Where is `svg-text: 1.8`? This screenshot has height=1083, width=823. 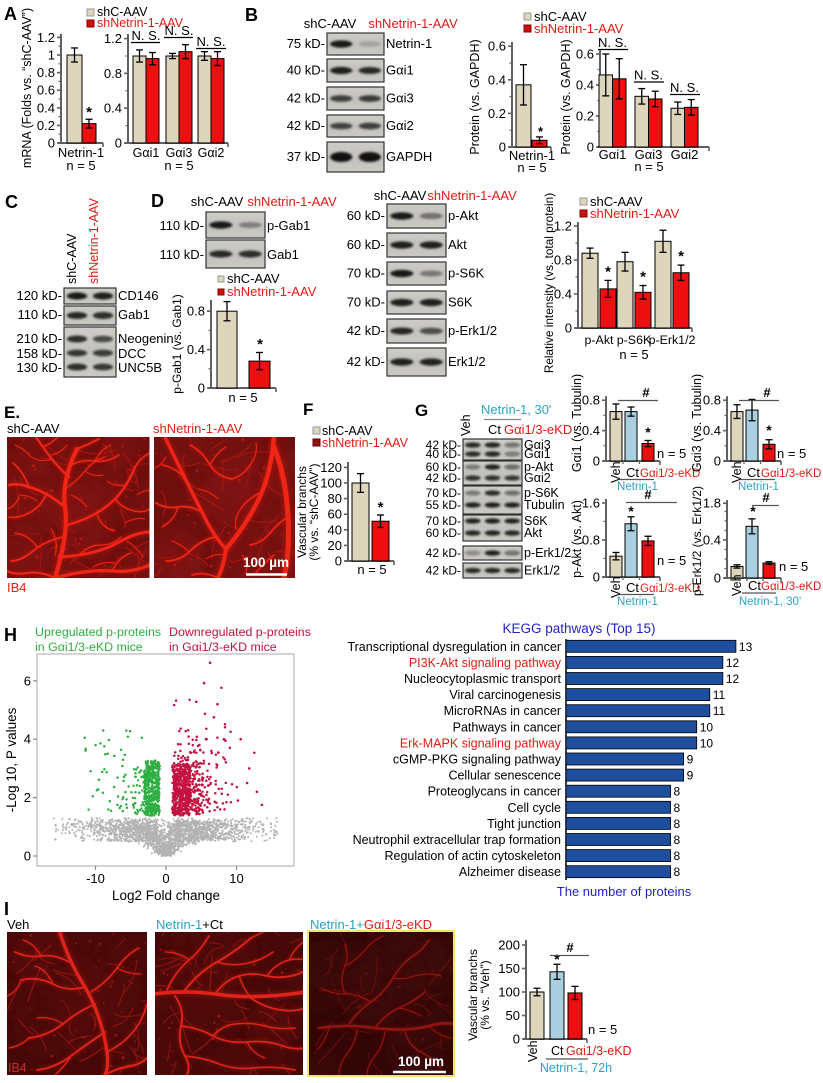
svg-text: 1.8 is located at coordinates (712, 503).